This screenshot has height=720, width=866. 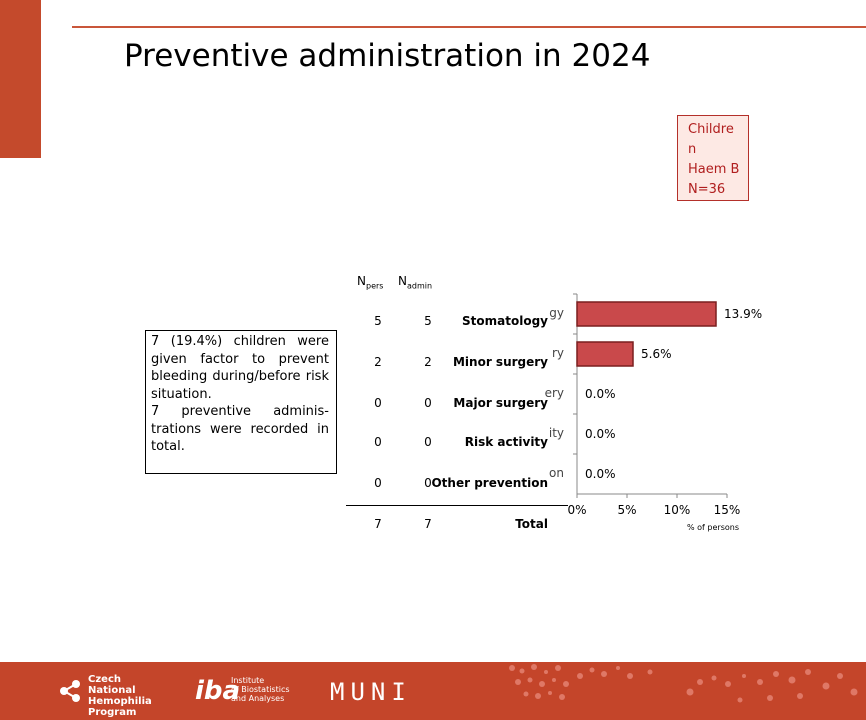 What do you see at coordinates (500, 362) in the screenshot?
I see `category-label: Minor surgery` at bounding box center [500, 362].